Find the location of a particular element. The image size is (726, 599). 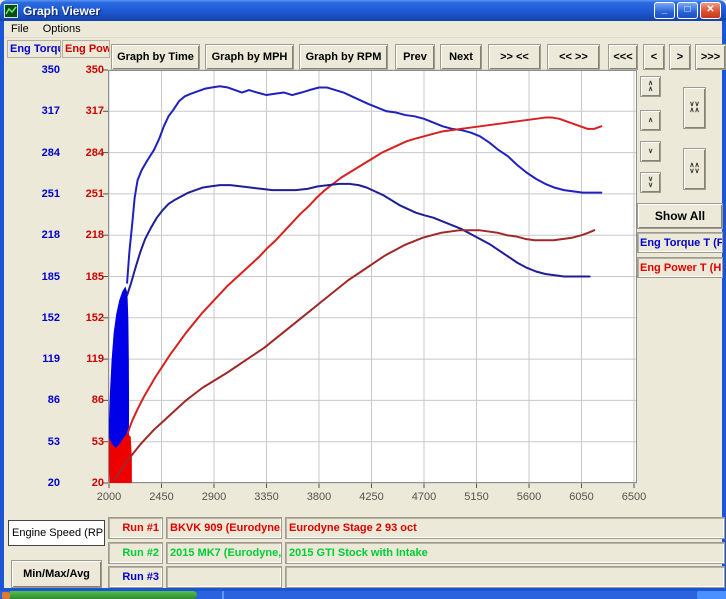

y-tick-power: 119 is located at coordinates (95, 359).